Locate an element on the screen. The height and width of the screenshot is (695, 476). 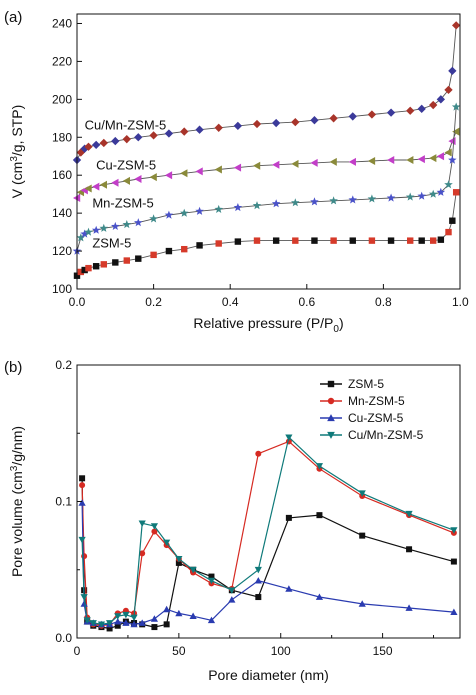
panel-a-y-tick-label: 220 is located at coordinates (62, 61).